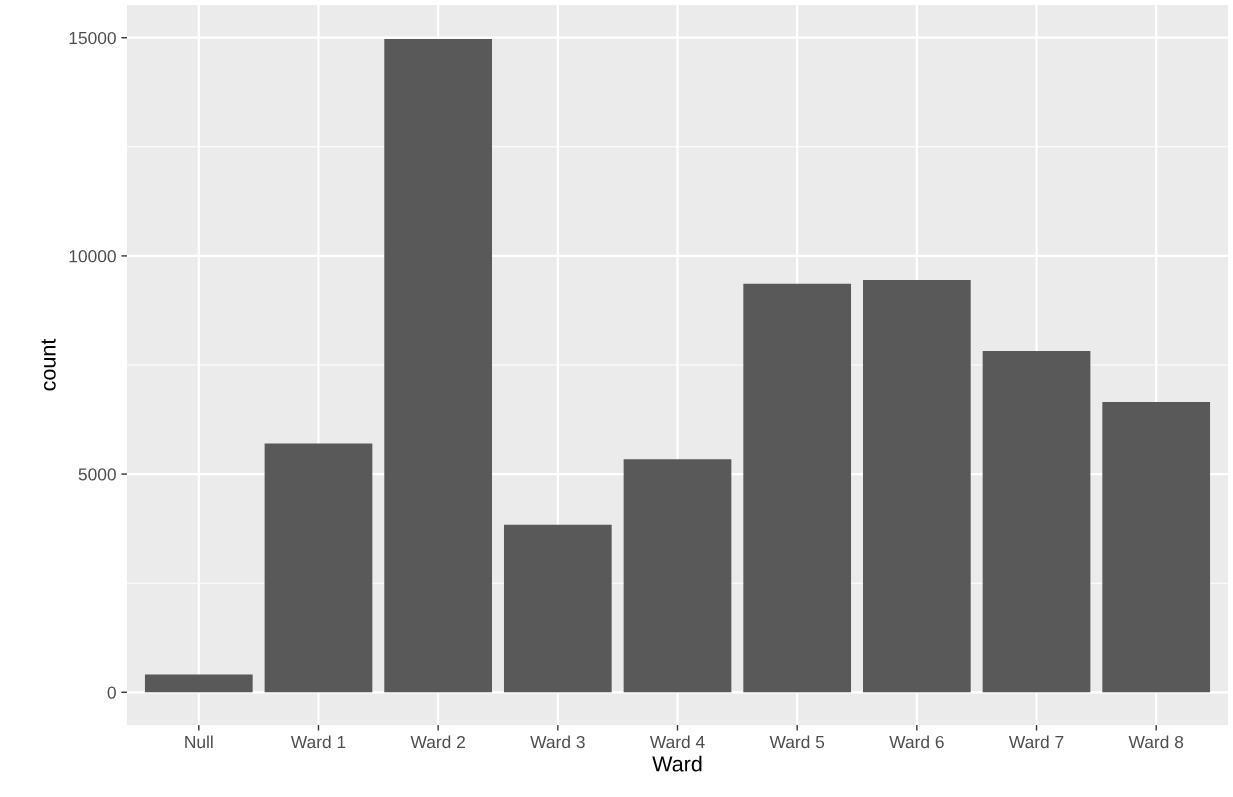  Describe the element at coordinates (92, 38) in the screenshot. I see `y-tick-label: 15000` at that location.